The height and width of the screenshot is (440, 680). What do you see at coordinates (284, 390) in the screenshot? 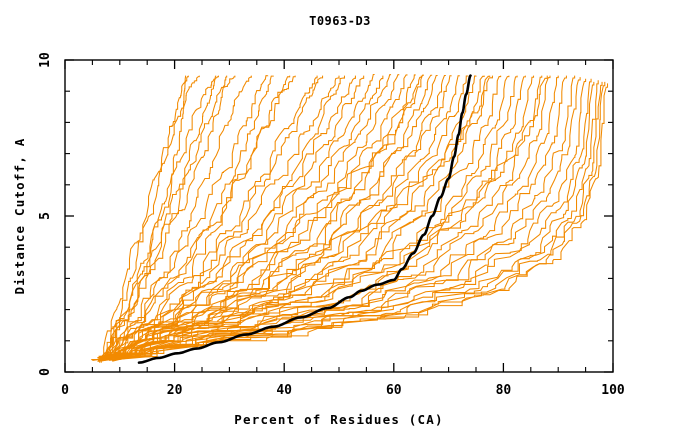
I see `x-tick-label: 40` at bounding box center [284, 390].